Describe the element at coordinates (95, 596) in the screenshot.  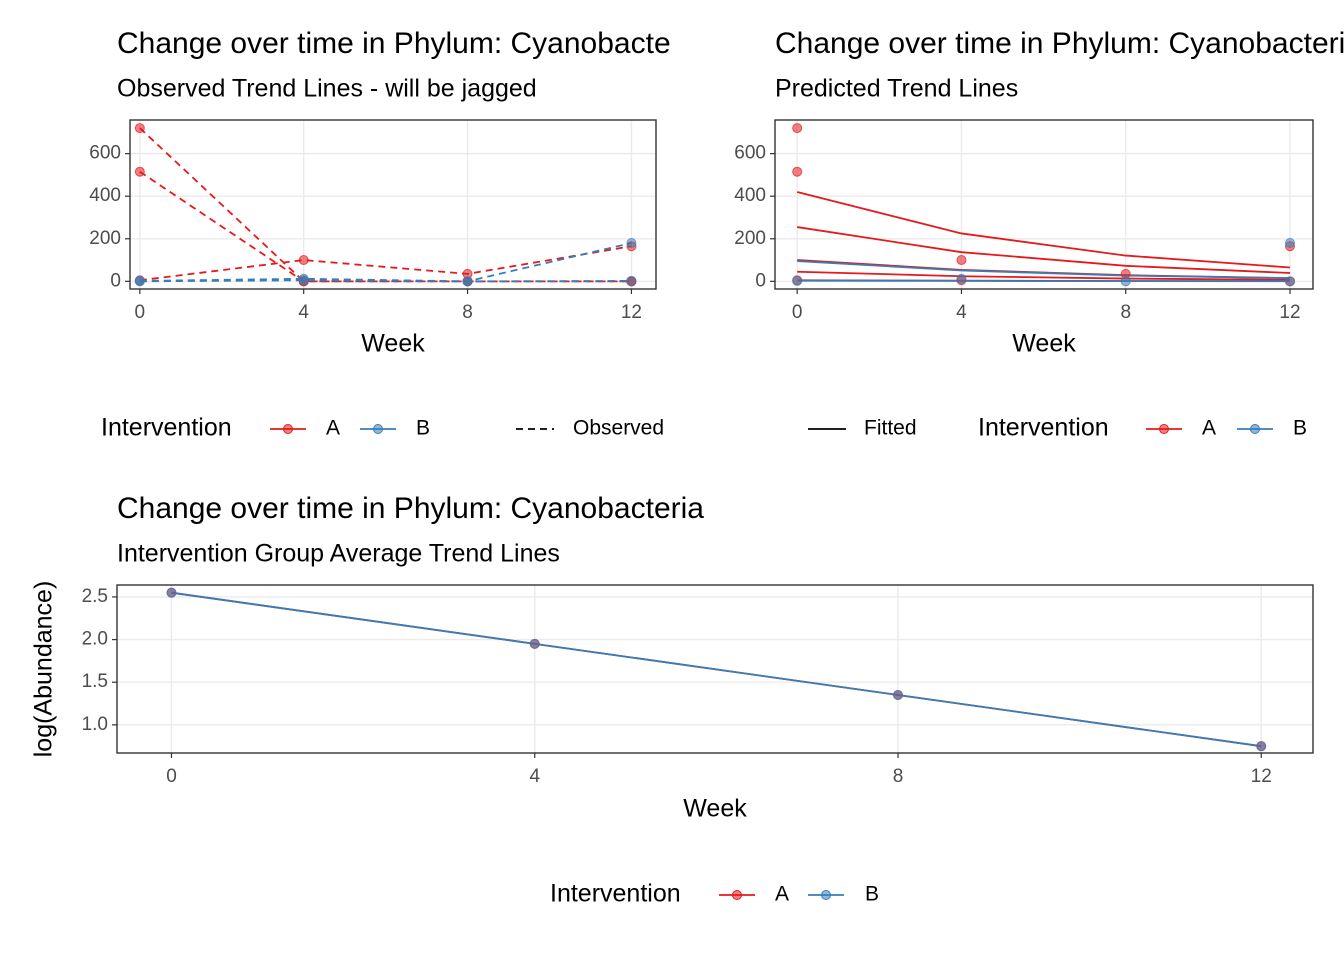
I see `y-tick-label: 2.5` at that location.